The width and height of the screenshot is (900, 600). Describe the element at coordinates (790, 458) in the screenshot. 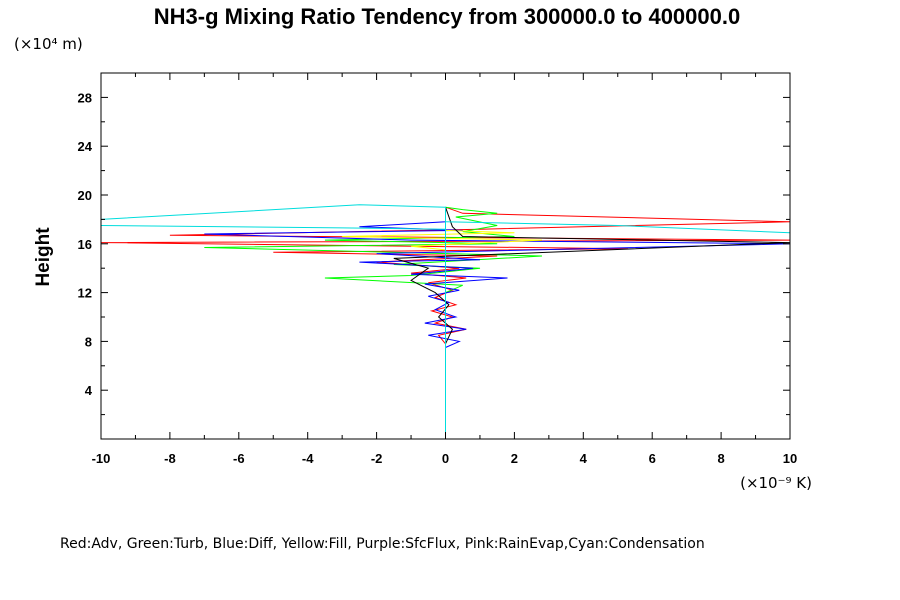

I see `x-tick-label: 10` at that location.